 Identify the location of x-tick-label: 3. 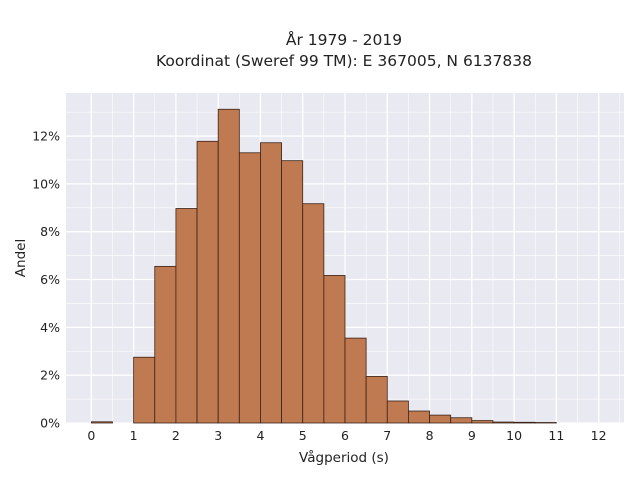
(218, 435).